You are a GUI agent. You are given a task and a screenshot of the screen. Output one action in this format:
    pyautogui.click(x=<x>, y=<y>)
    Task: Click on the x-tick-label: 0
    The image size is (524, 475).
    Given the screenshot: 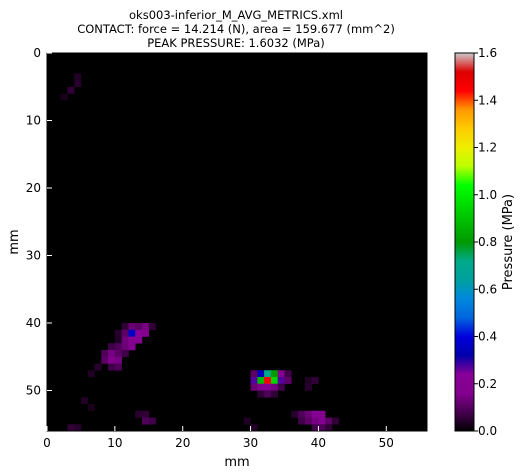 What is the action you would take?
    pyautogui.click(x=47, y=443)
    